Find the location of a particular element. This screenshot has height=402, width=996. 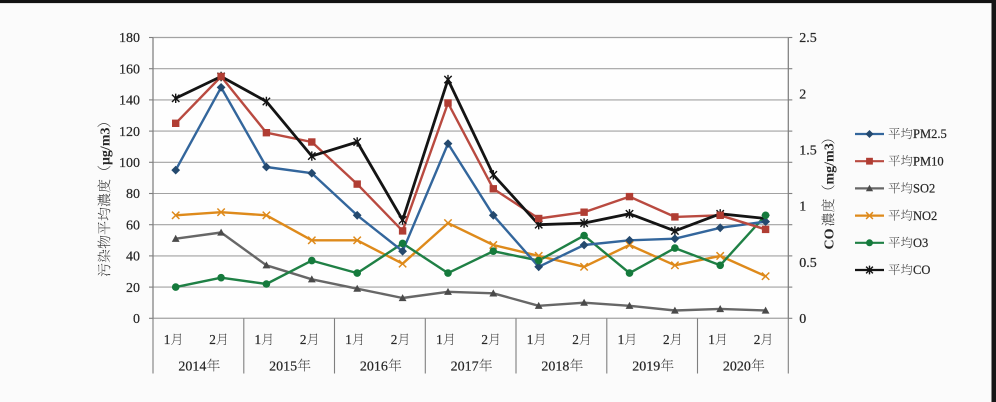

svg-text: 80 is located at coordinates (133, 194).